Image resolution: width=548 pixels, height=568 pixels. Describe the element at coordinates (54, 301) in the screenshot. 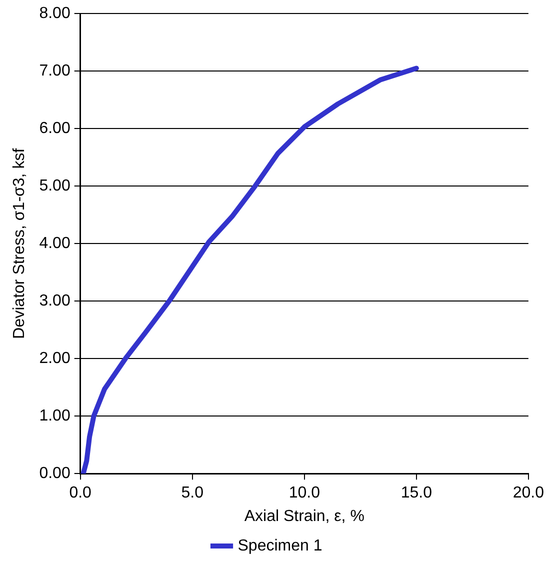

I see `y-tick-label: 3.00` at that location.